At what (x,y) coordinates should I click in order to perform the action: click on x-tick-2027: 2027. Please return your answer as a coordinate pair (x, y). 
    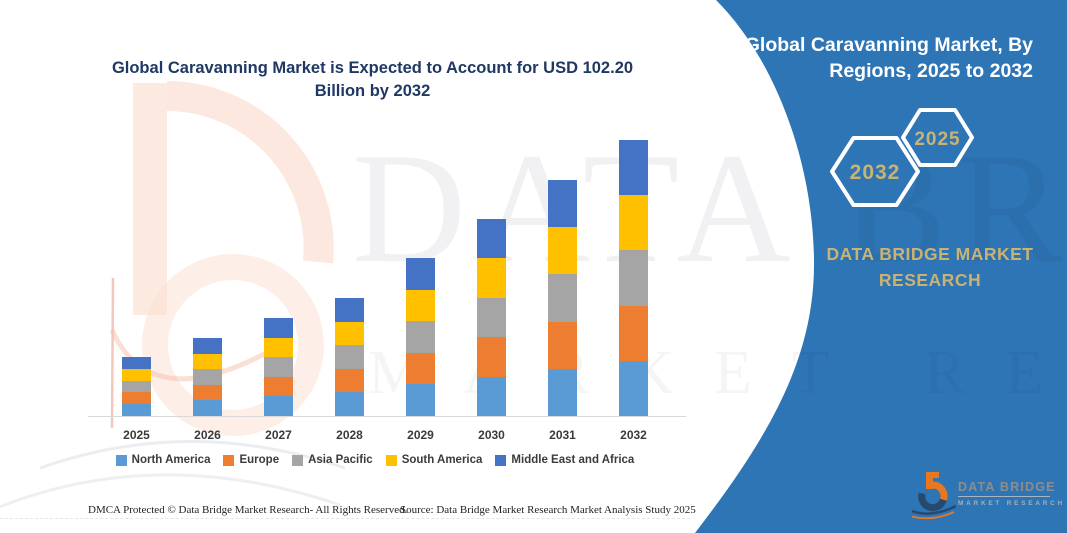
    Looking at the image, I should click on (278, 435).